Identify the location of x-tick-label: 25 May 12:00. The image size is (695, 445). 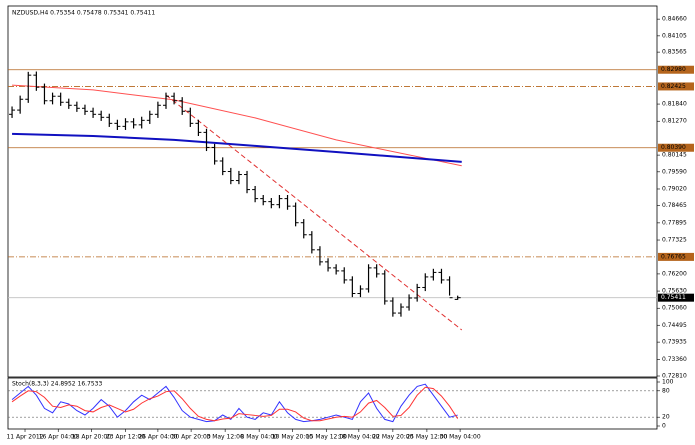
(426, 437).